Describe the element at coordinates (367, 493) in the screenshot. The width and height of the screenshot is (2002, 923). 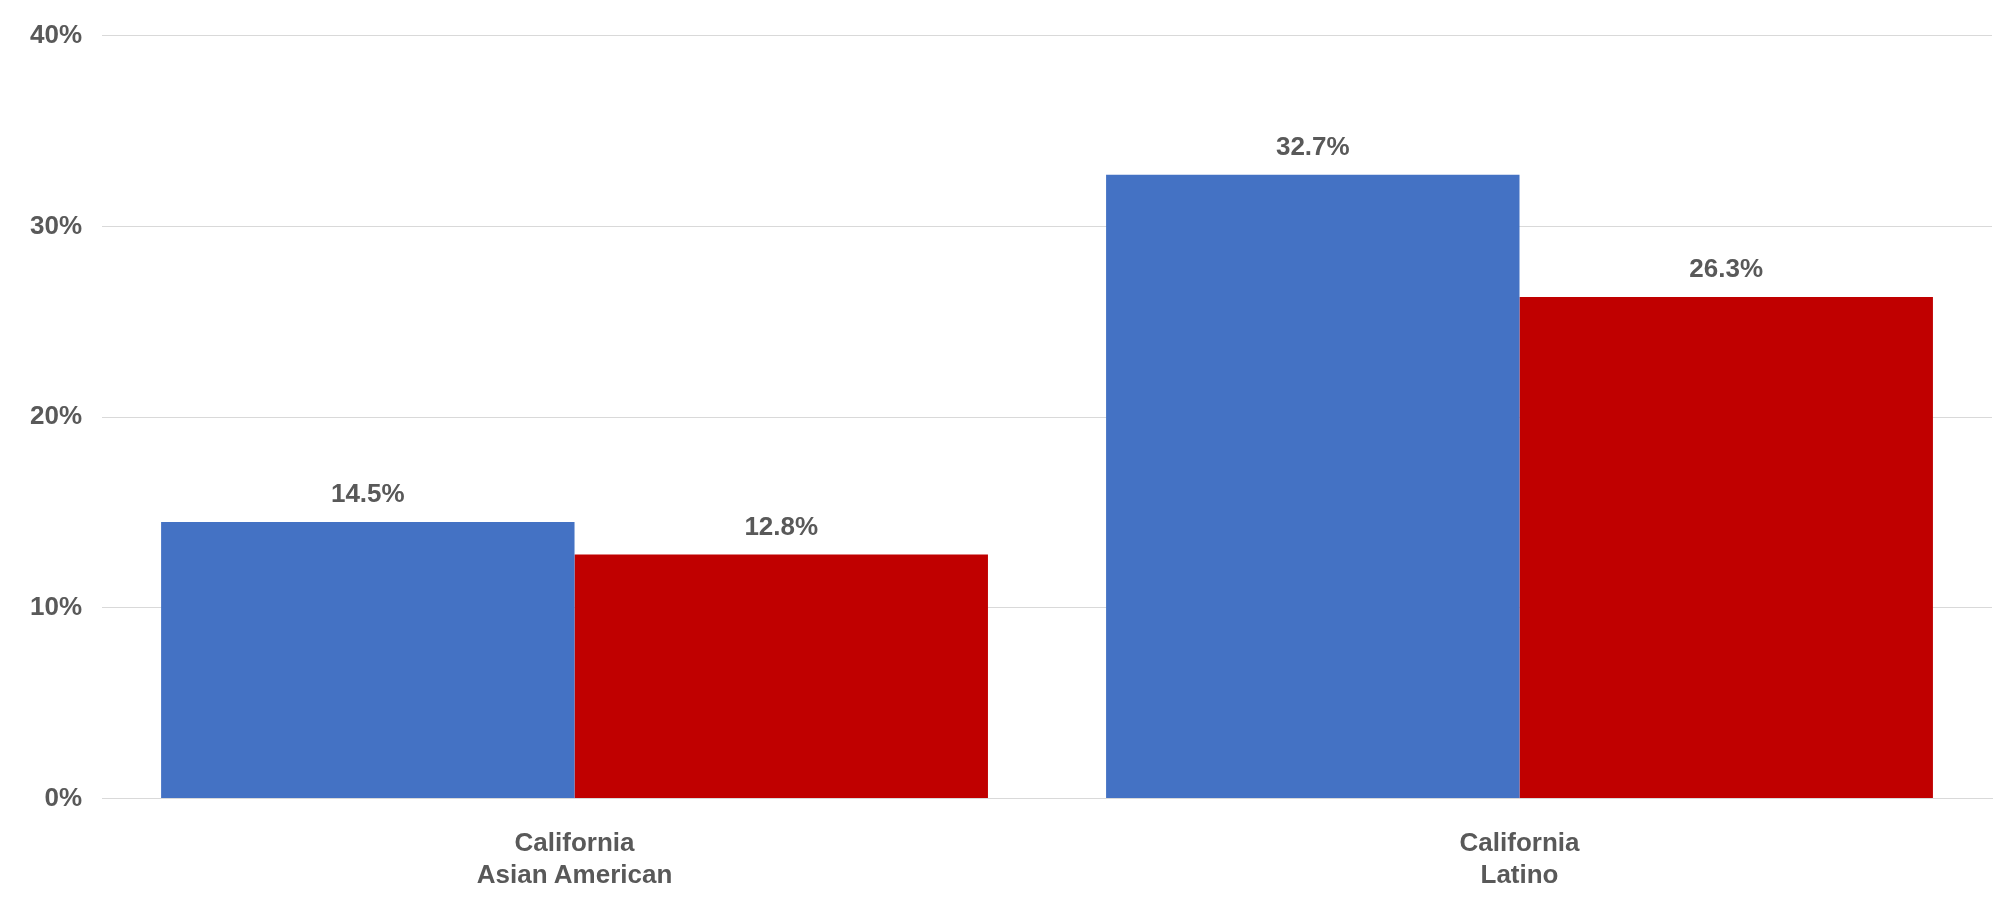
I see `data-label: 14.5%` at that location.